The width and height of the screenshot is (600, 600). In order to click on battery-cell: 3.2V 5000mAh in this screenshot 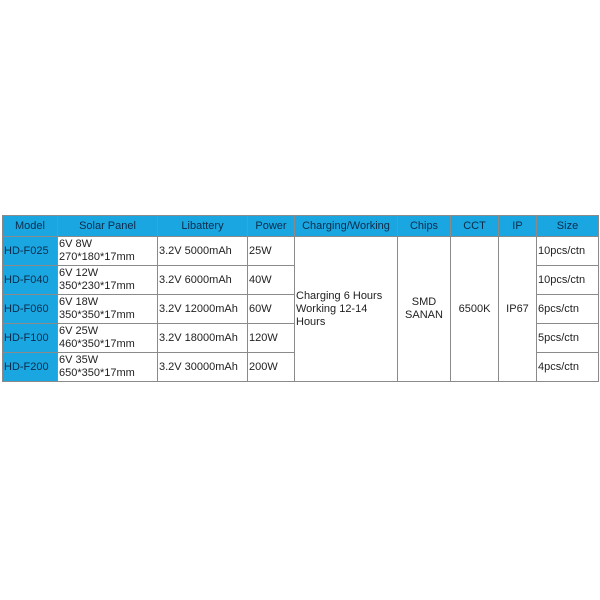, I will do `click(202, 251)`.